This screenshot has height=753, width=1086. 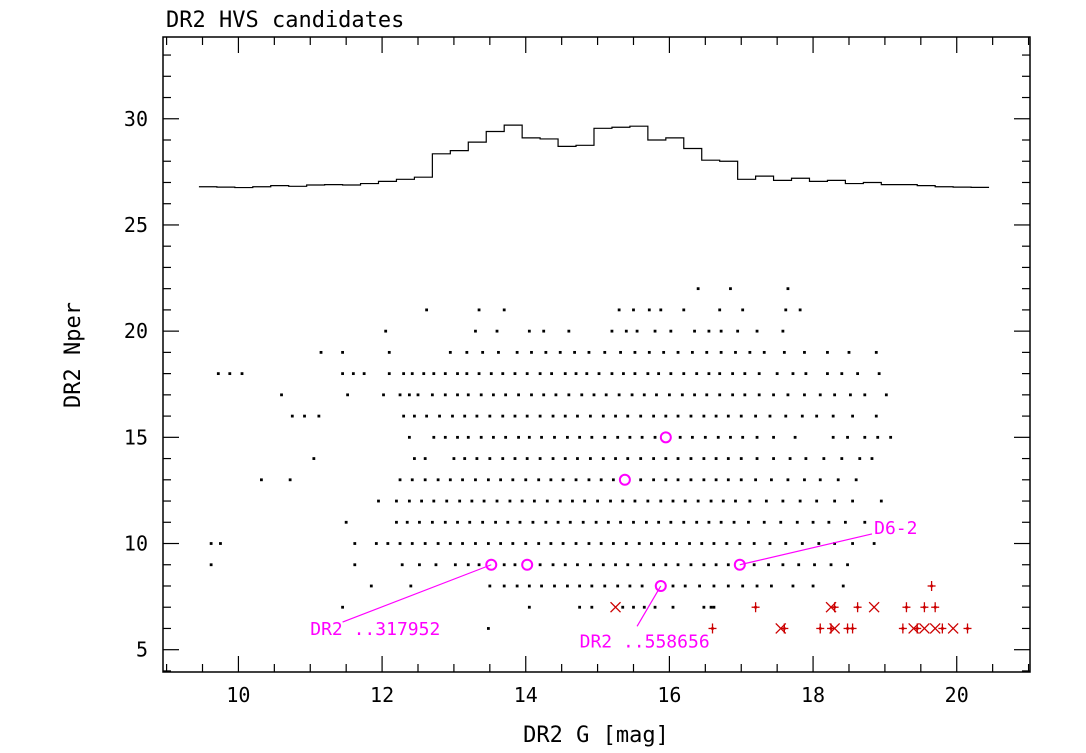 I want to click on y-tick-label: 5, so click(x=142, y=650).